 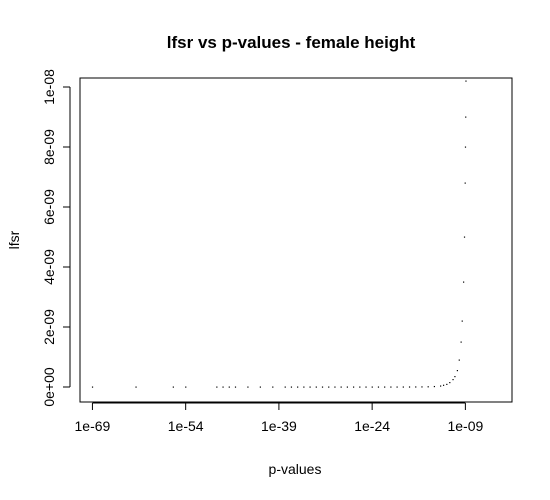 I want to click on x-tick-label: 1e-24, so click(x=372, y=426).